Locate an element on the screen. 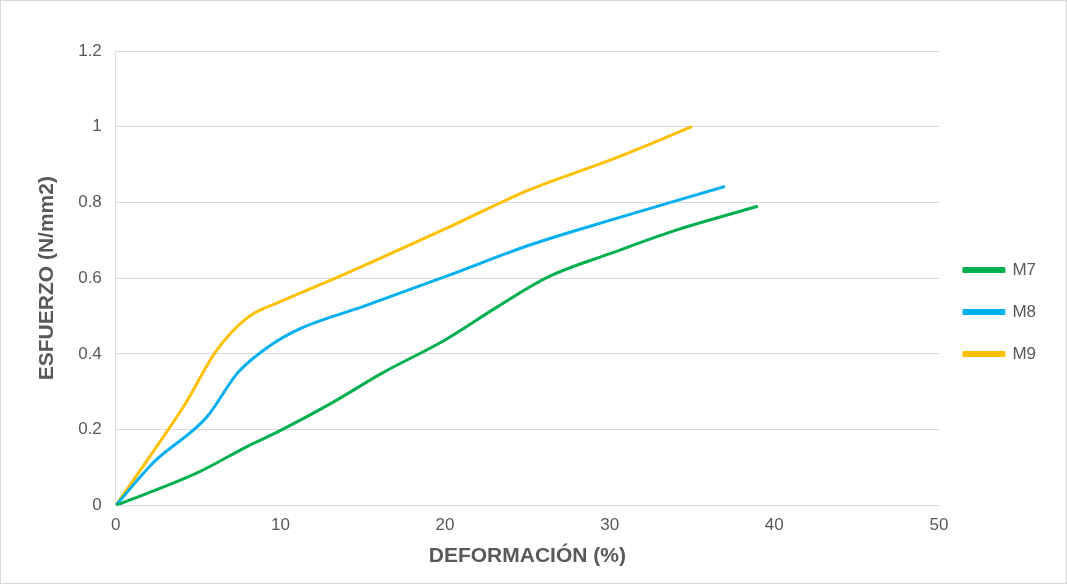 This screenshot has height=584, width=1067. legend-label: M9 is located at coordinates (1024, 353).